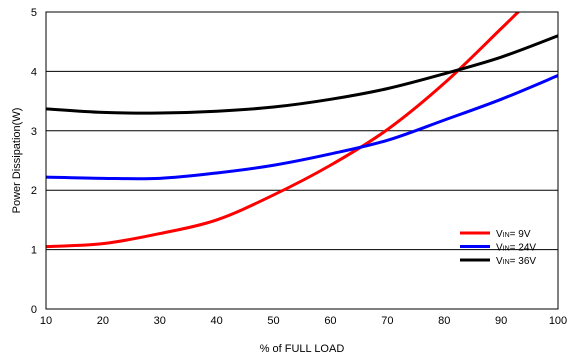  Describe the element at coordinates (17, 161) in the screenshot. I see `y-axis-label: Power Dissipation(W)` at that location.